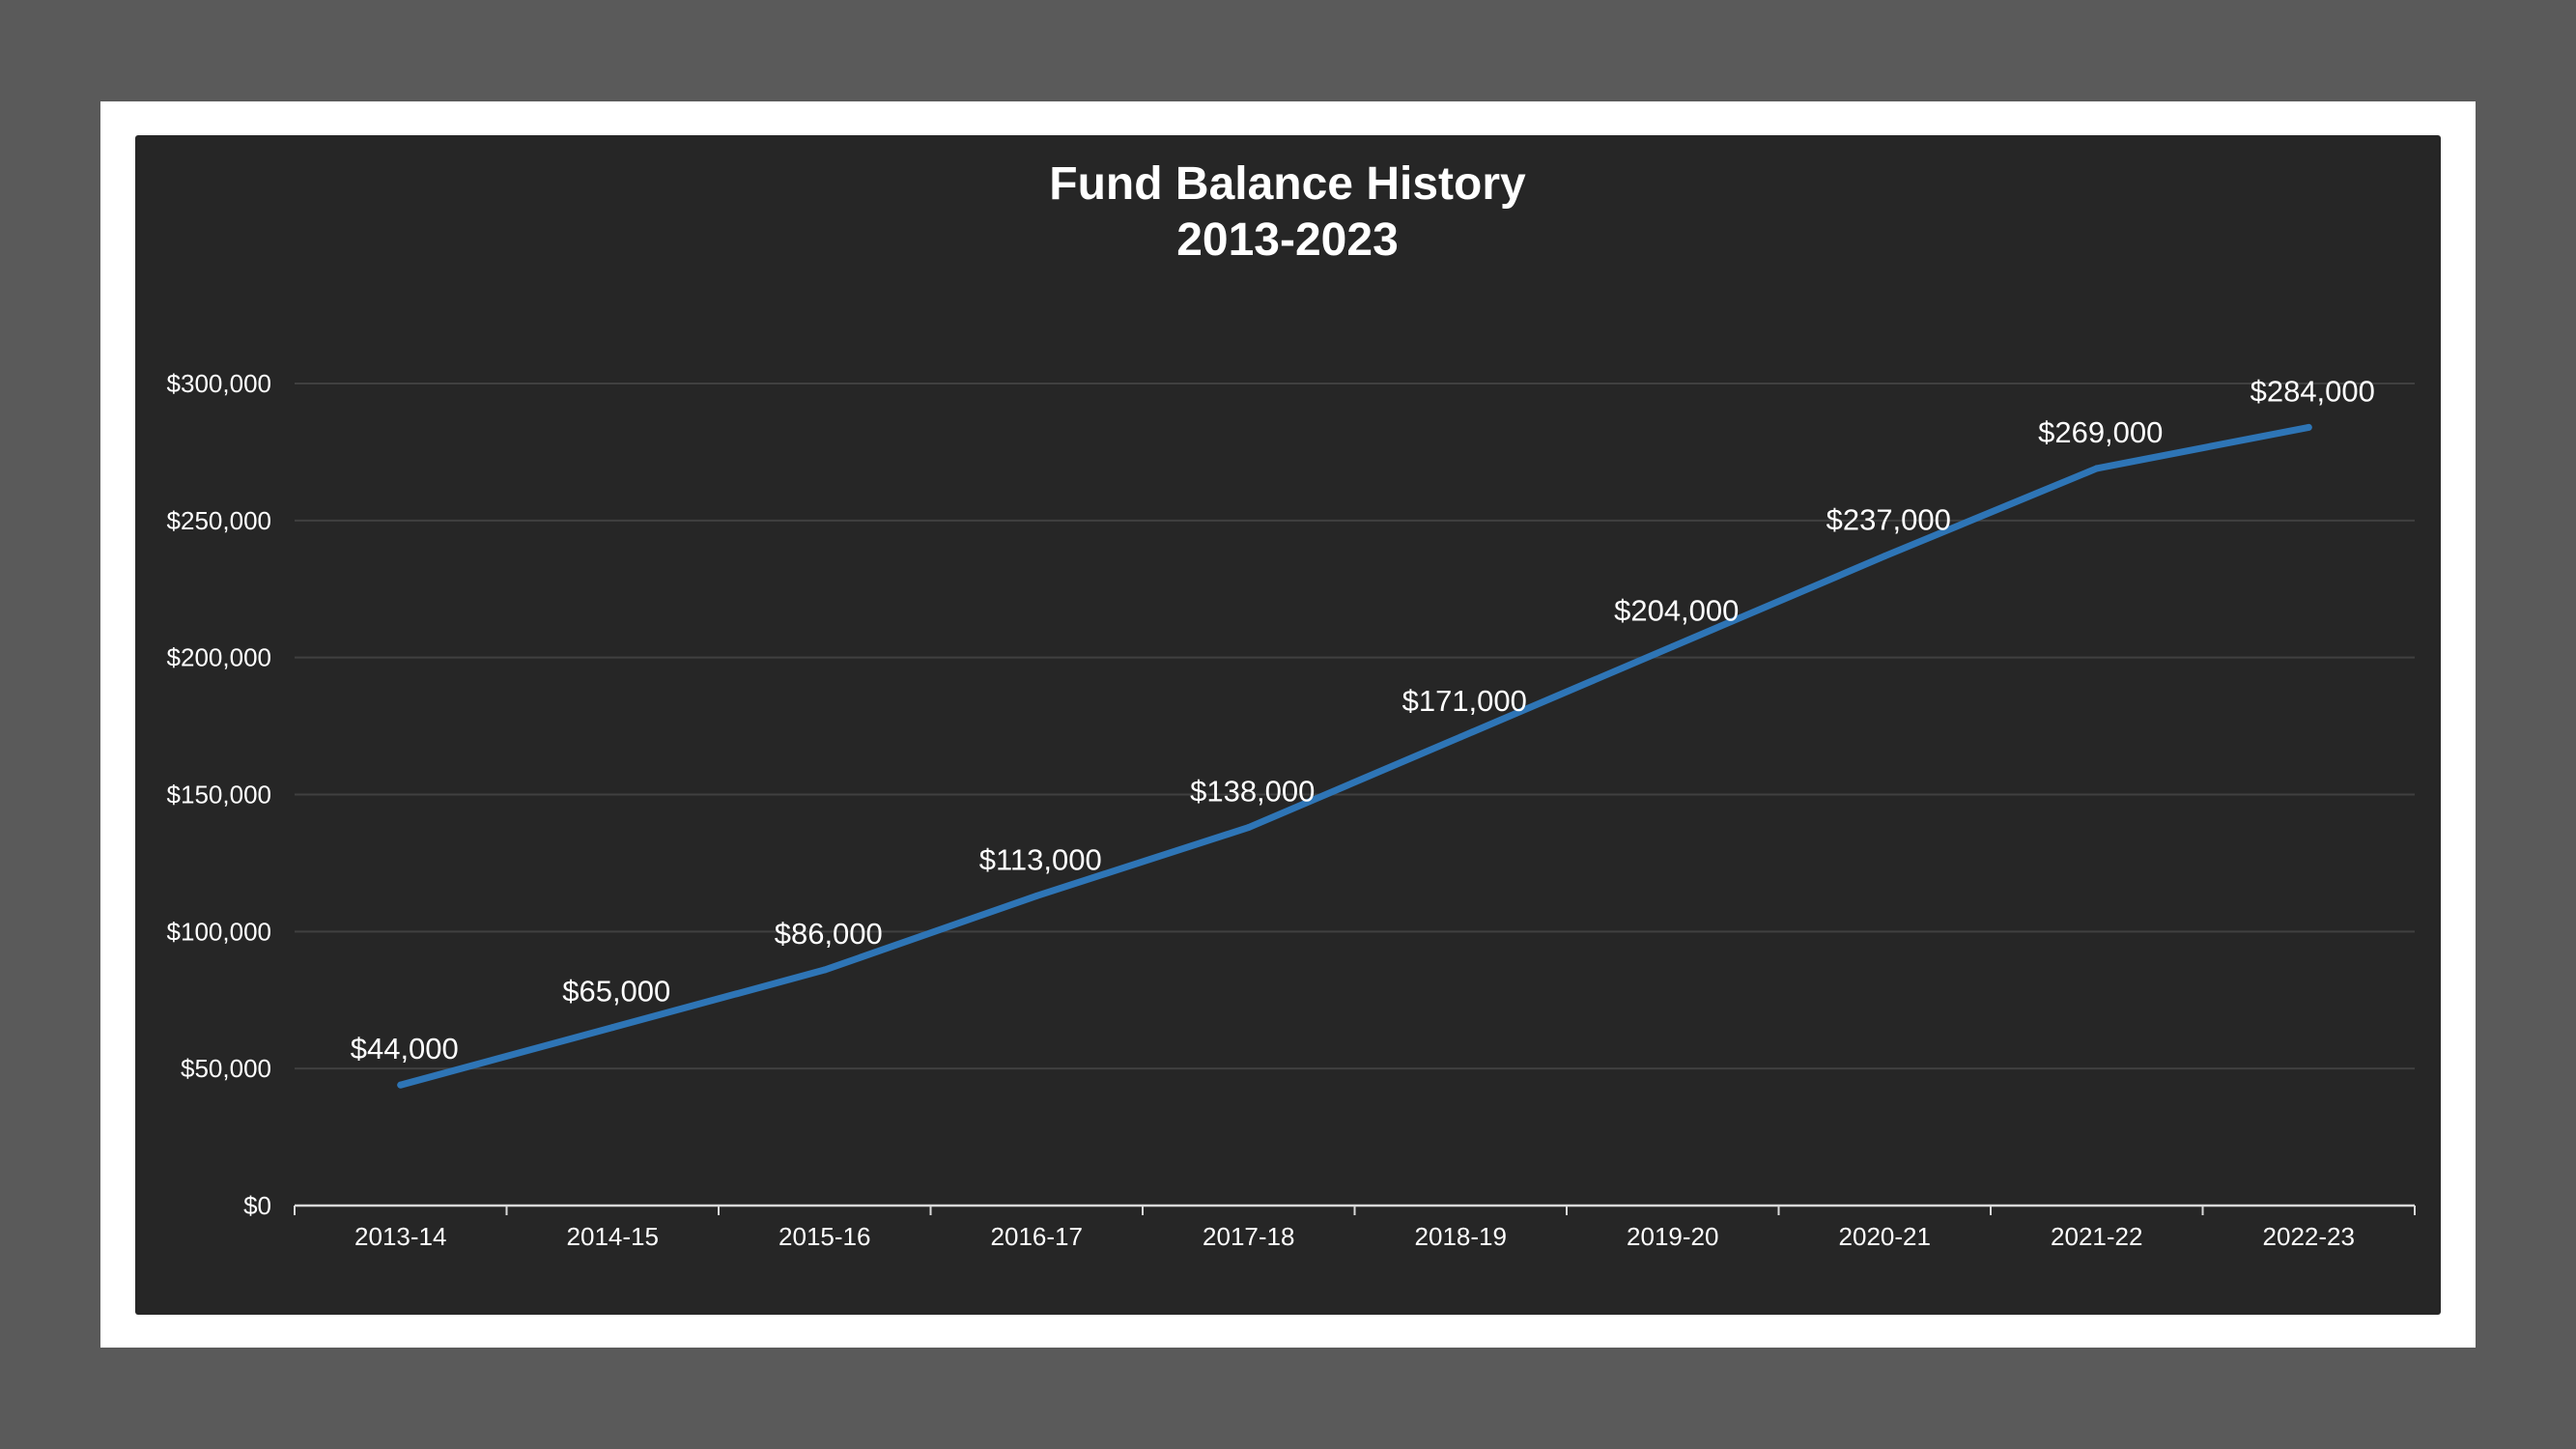 This screenshot has height=1449, width=2576. What do you see at coordinates (226, 1068) in the screenshot?
I see `y-tick-label: $50,000` at bounding box center [226, 1068].